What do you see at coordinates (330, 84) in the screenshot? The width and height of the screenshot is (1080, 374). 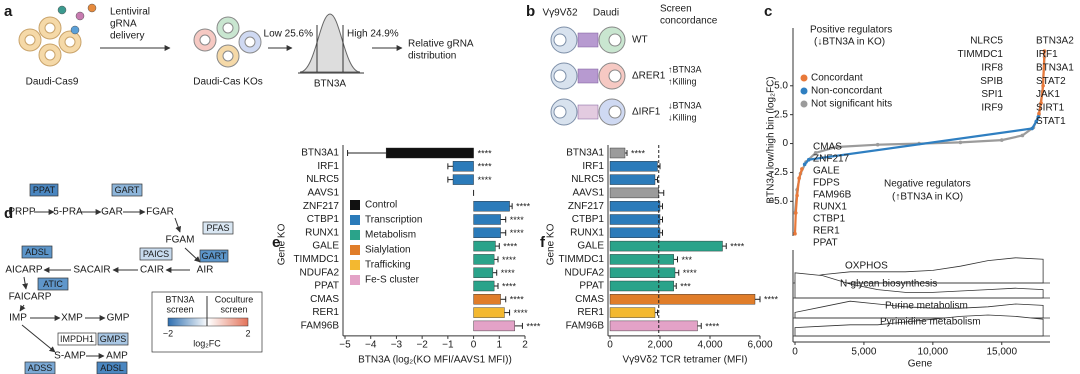 I see `histogram-axis: BTN3A` at bounding box center [330, 84].